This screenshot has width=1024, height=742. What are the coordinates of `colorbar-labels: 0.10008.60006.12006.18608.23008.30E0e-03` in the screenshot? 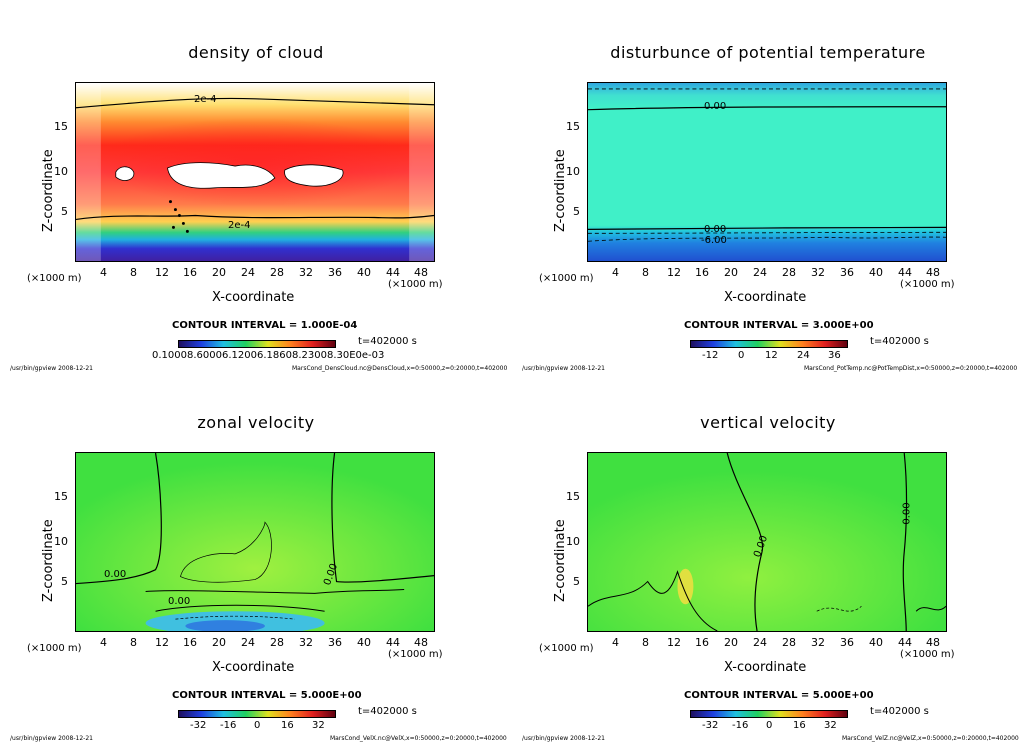 It's located at (268, 355).